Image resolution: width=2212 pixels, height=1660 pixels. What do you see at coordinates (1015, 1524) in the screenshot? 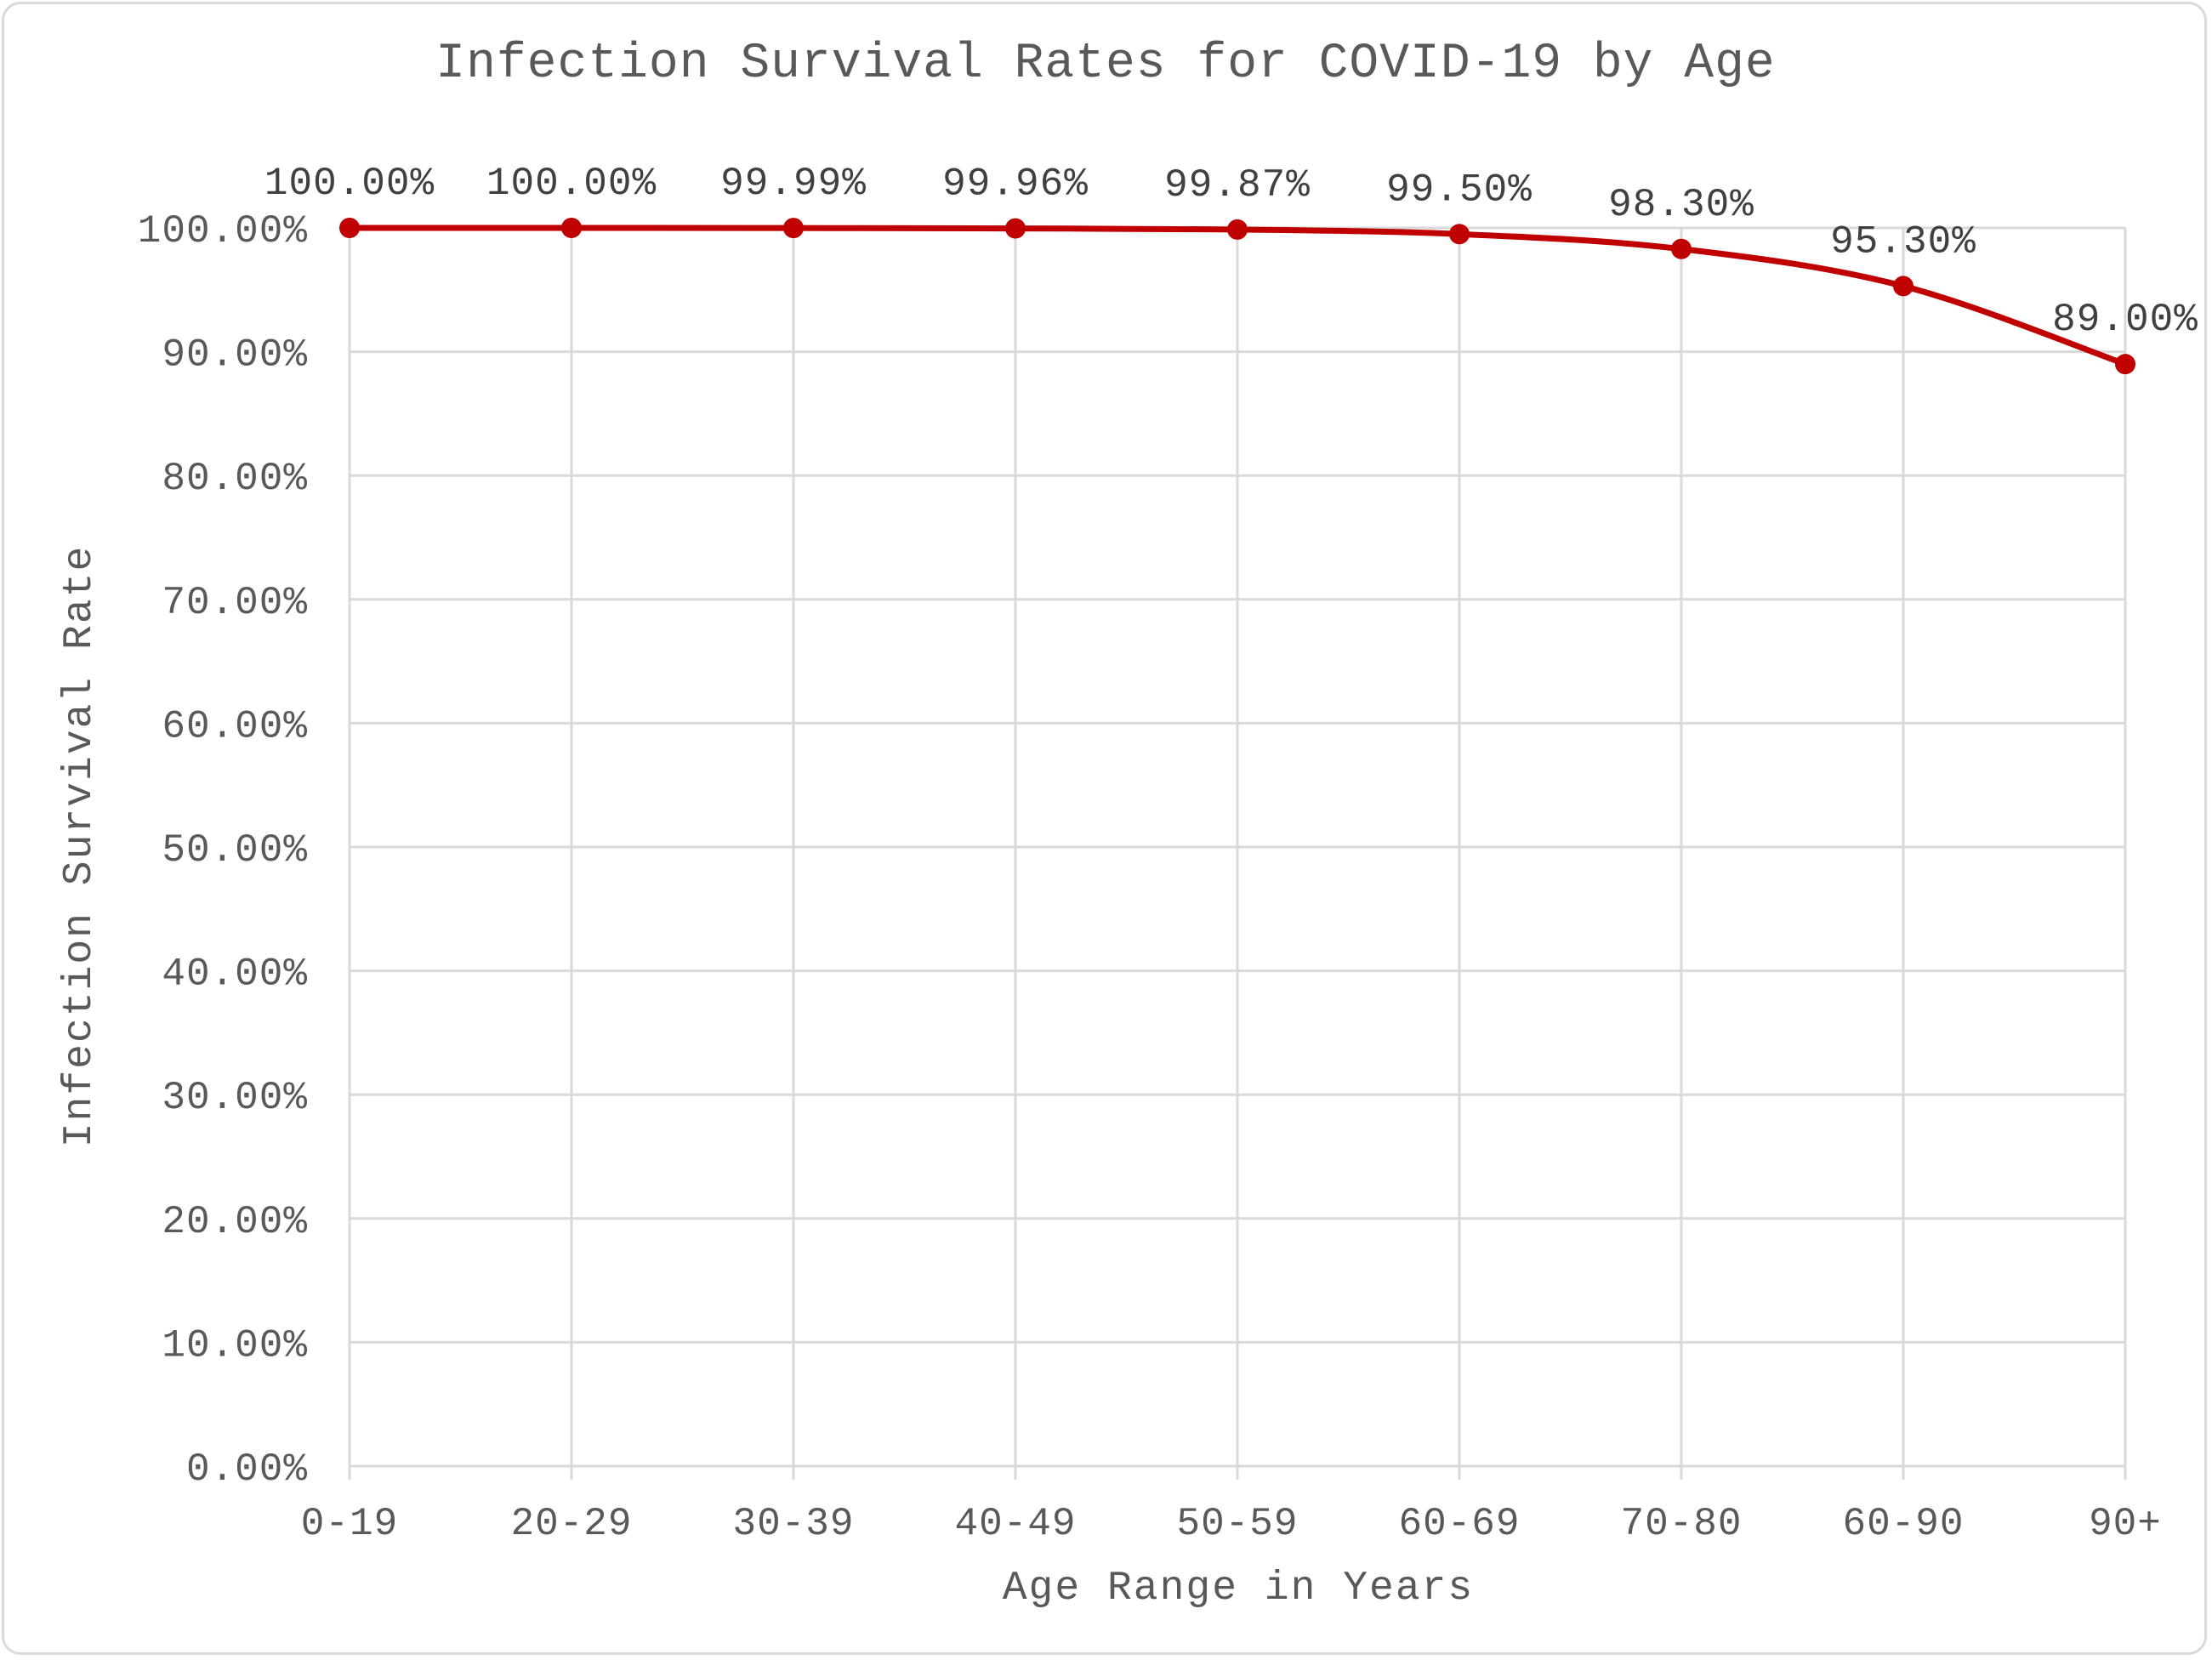
I see `x-tick-label: 40-49` at bounding box center [1015, 1524].